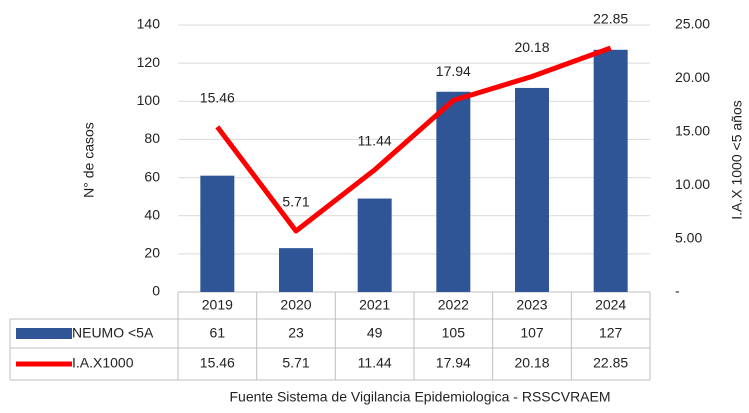  I want to click on table-cell: 5.71, so click(295, 363).